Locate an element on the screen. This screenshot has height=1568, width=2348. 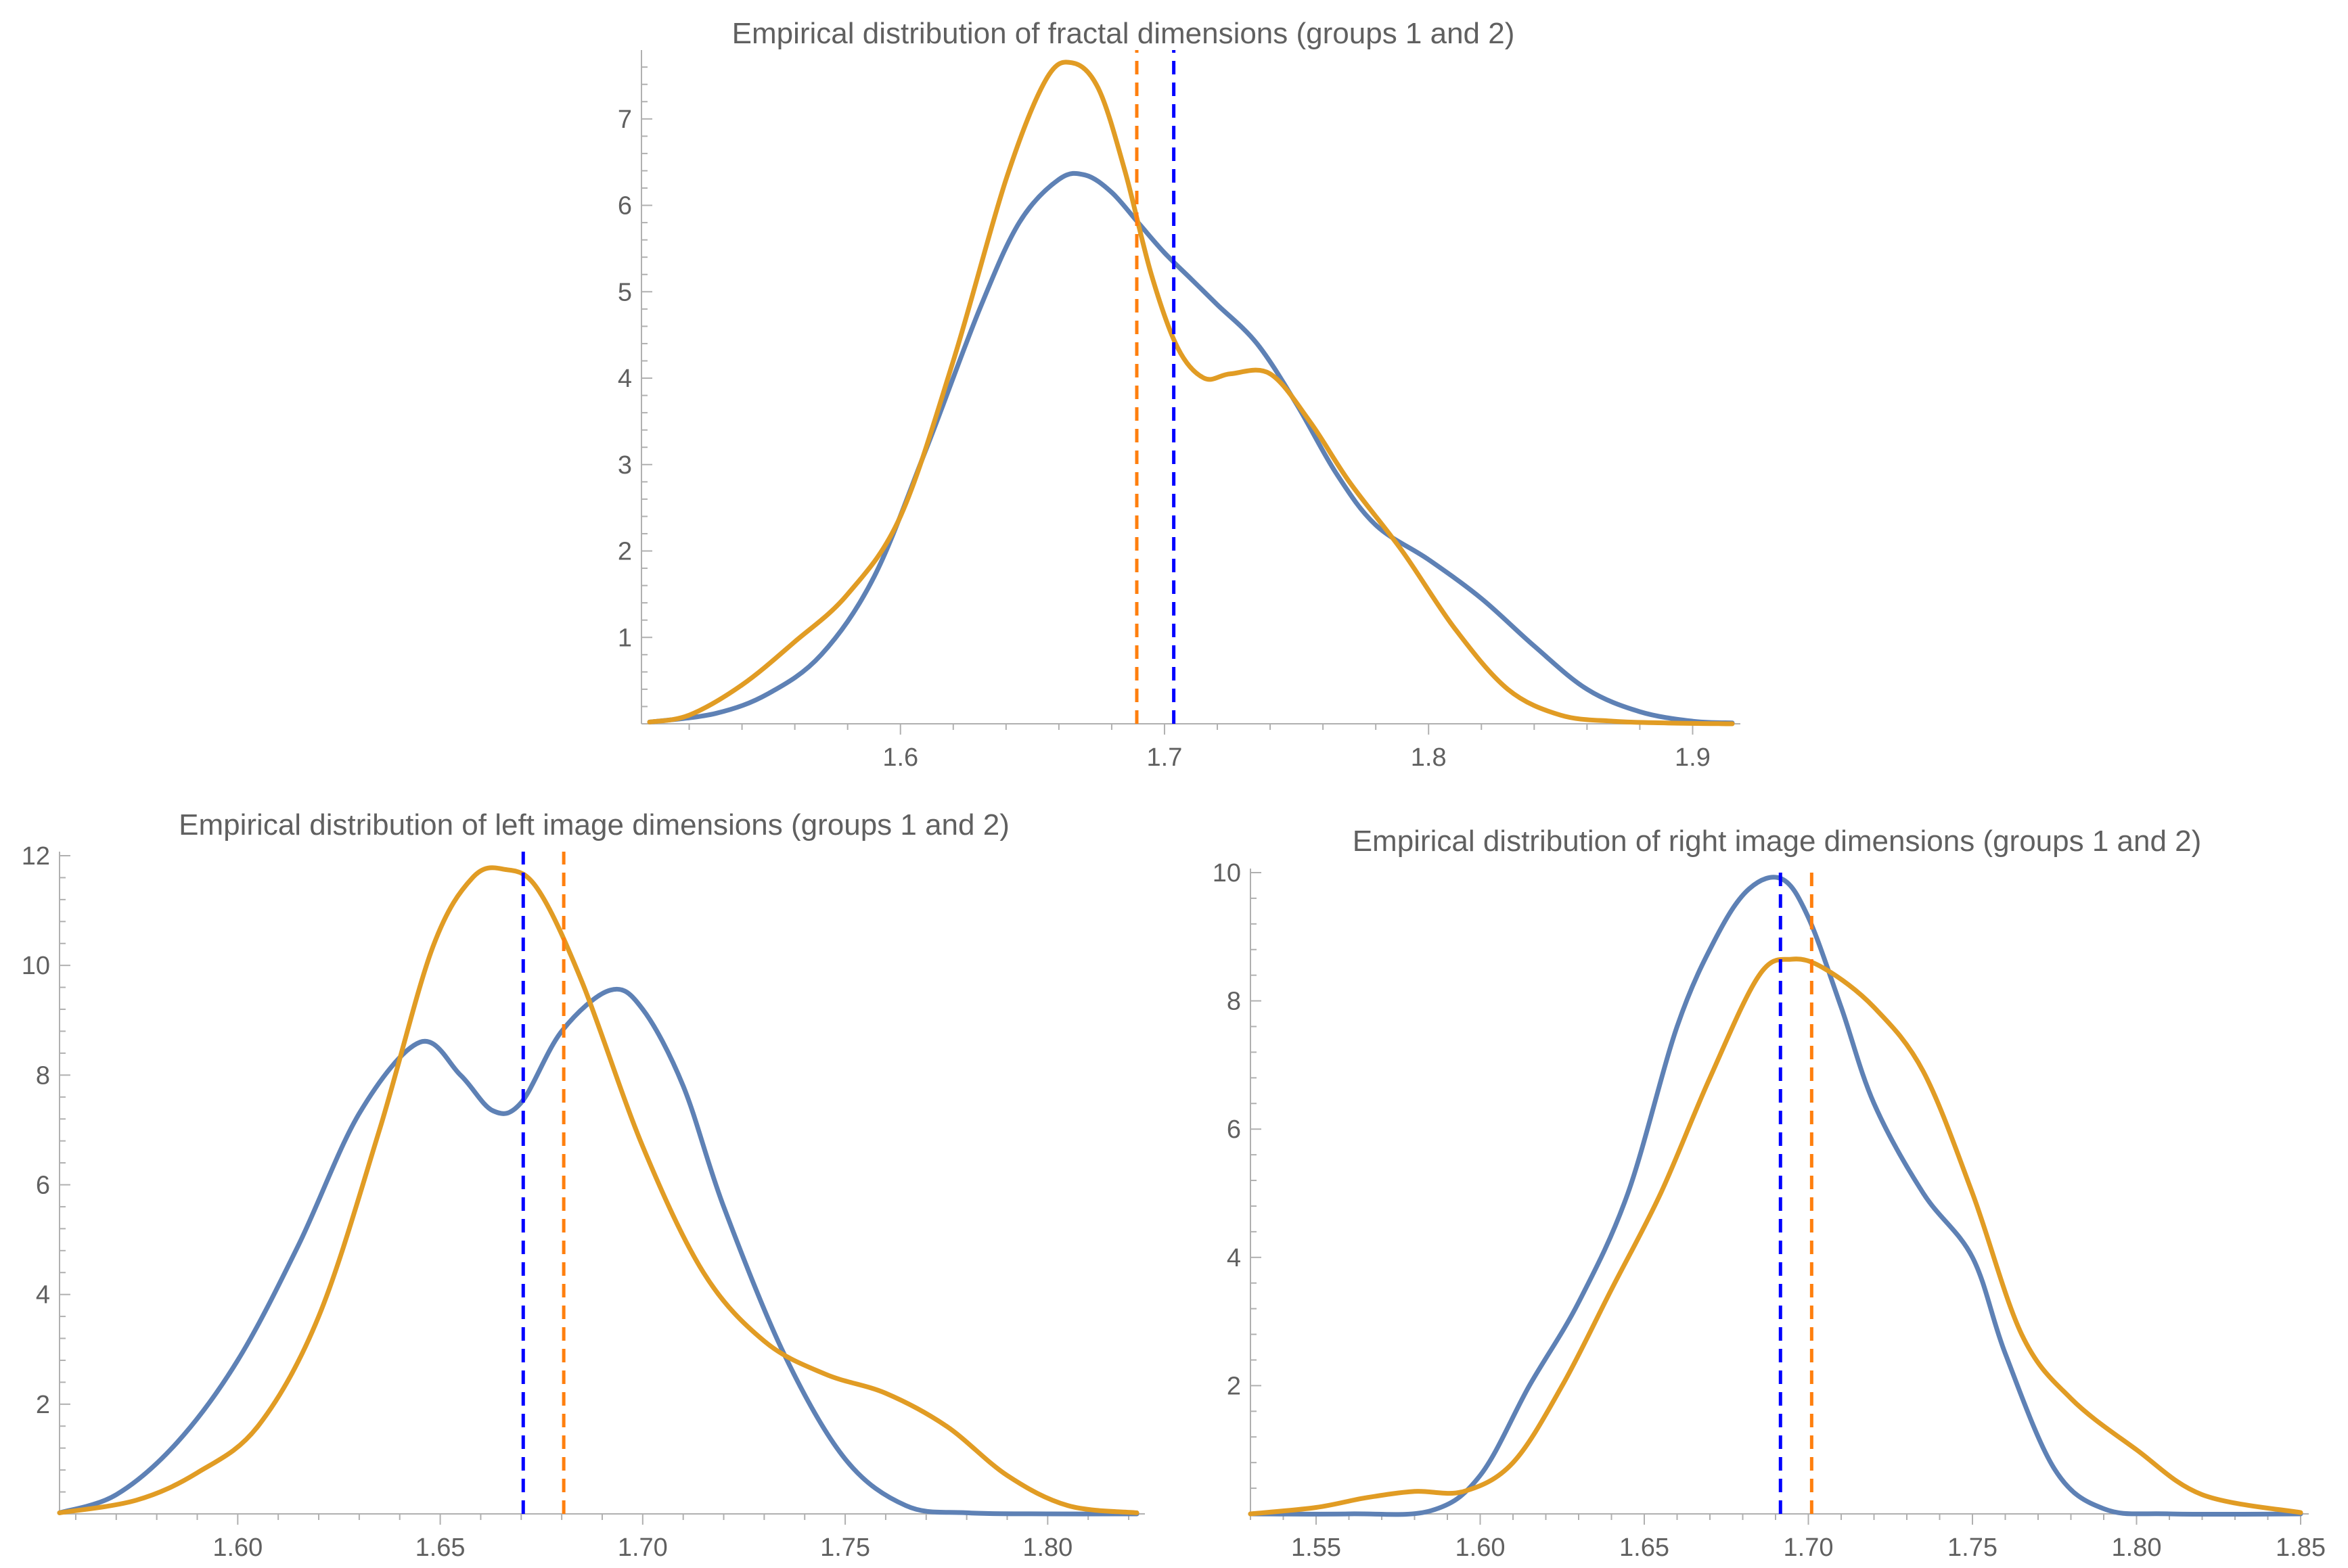
x-tick-label: 1.6 is located at coordinates (900, 758).